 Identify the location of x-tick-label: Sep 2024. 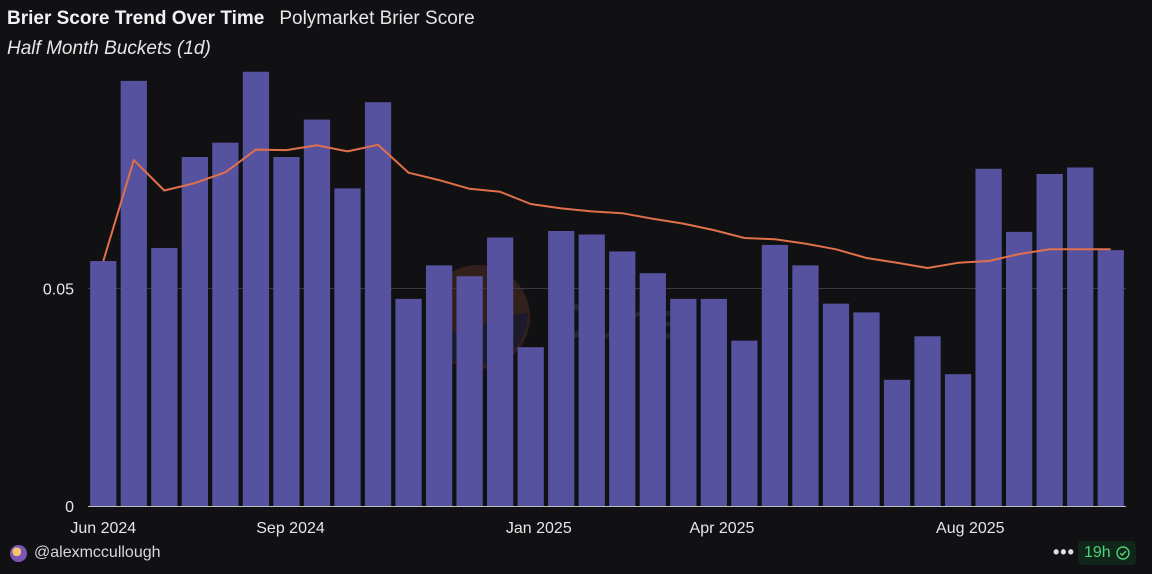
(290, 528).